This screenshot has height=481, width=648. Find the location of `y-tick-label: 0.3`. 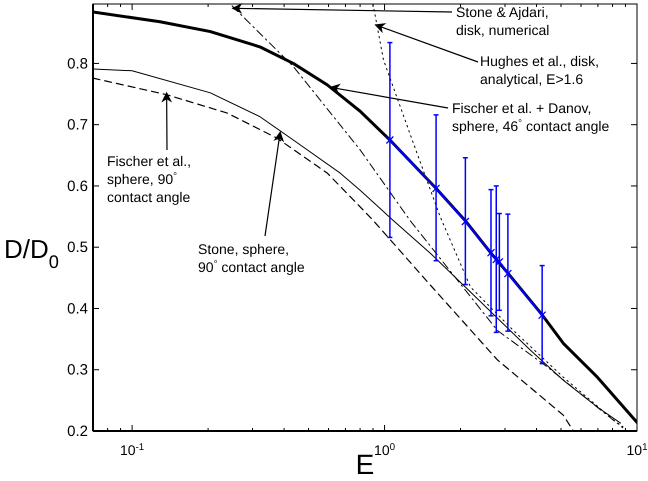

y-tick-label: 0.3 is located at coordinates (77, 370).